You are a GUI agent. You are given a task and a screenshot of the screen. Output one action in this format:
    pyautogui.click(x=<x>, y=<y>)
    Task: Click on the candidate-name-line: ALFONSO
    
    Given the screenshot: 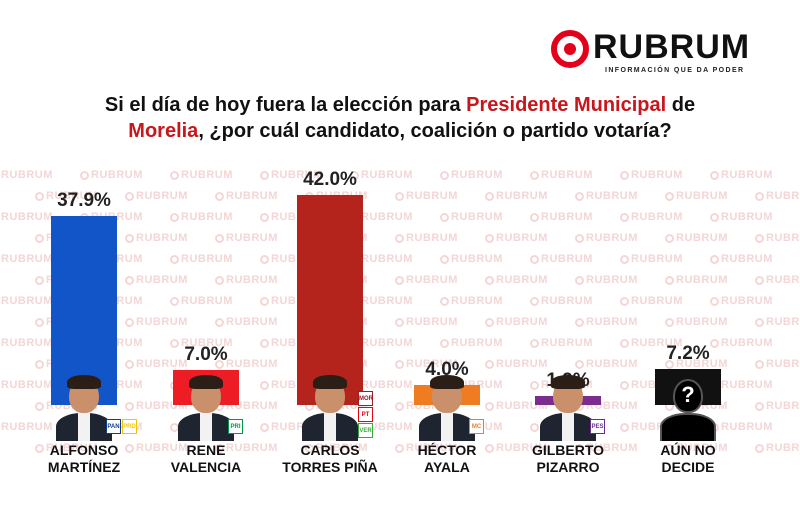 What is the action you would take?
    pyautogui.click(x=84, y=450)
    